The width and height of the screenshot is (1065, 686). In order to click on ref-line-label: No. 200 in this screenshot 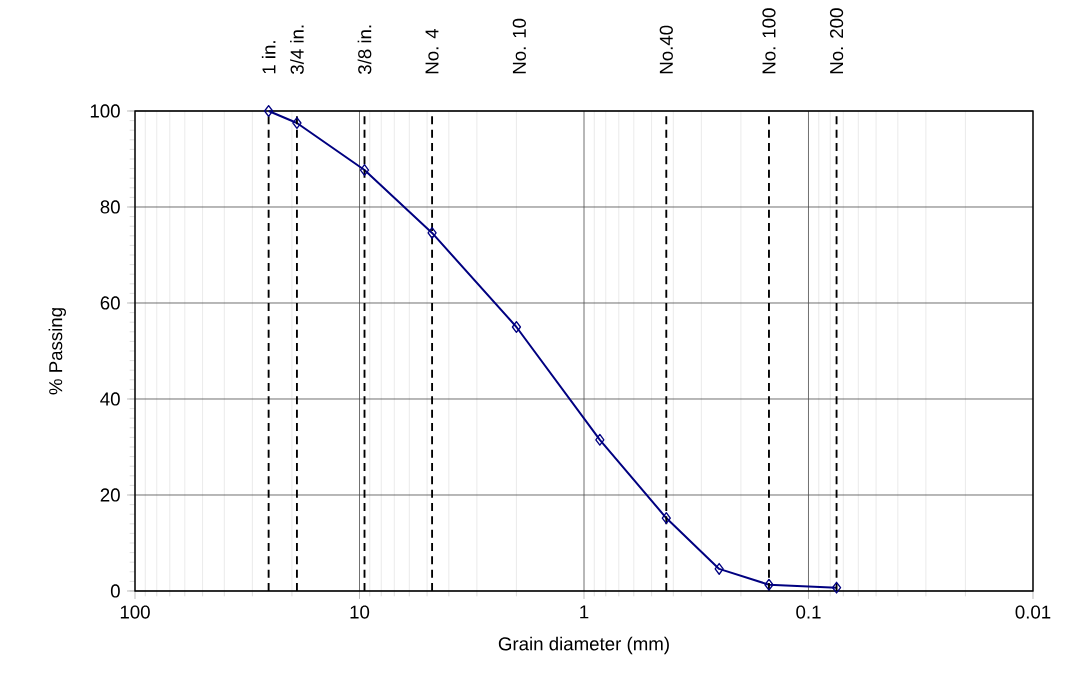, I will do `click(836, 41)`.